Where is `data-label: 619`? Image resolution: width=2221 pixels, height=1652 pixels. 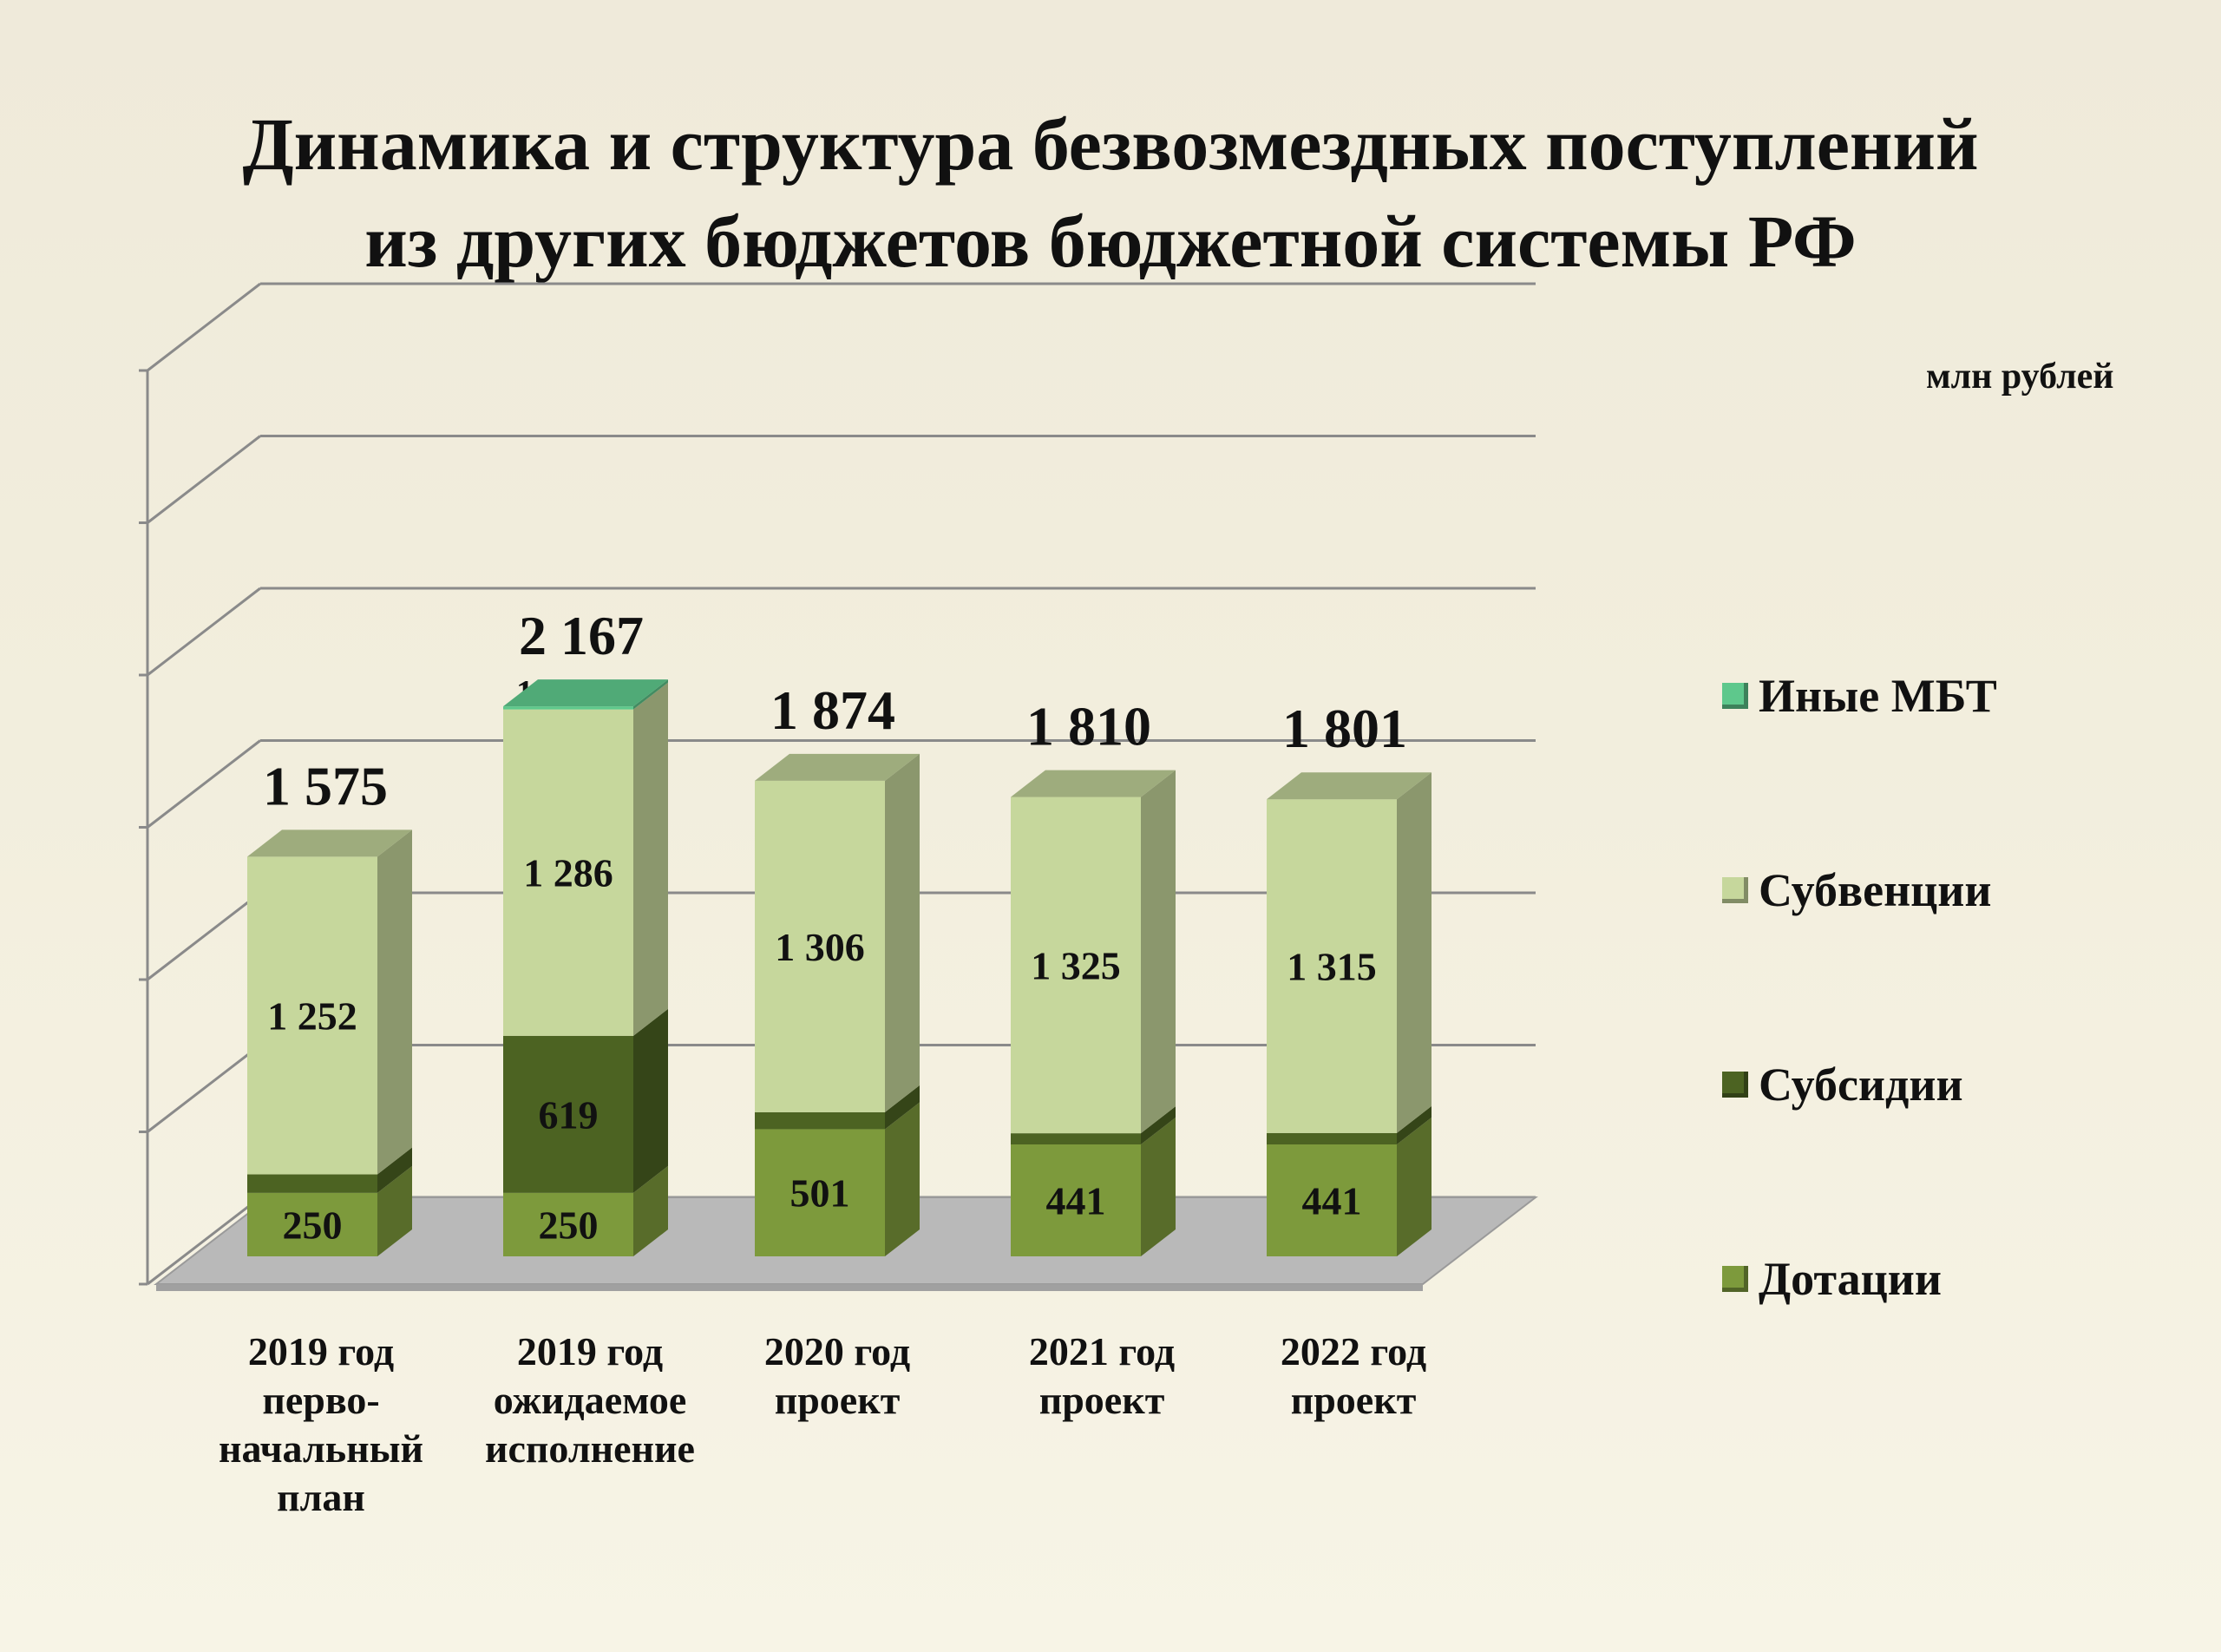 data-label: 619 is located at coordinates (569, 1115).